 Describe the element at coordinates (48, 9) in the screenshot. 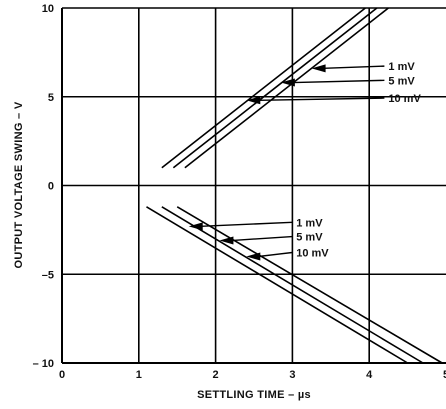

I see `y-tick-label: 10` at that location.